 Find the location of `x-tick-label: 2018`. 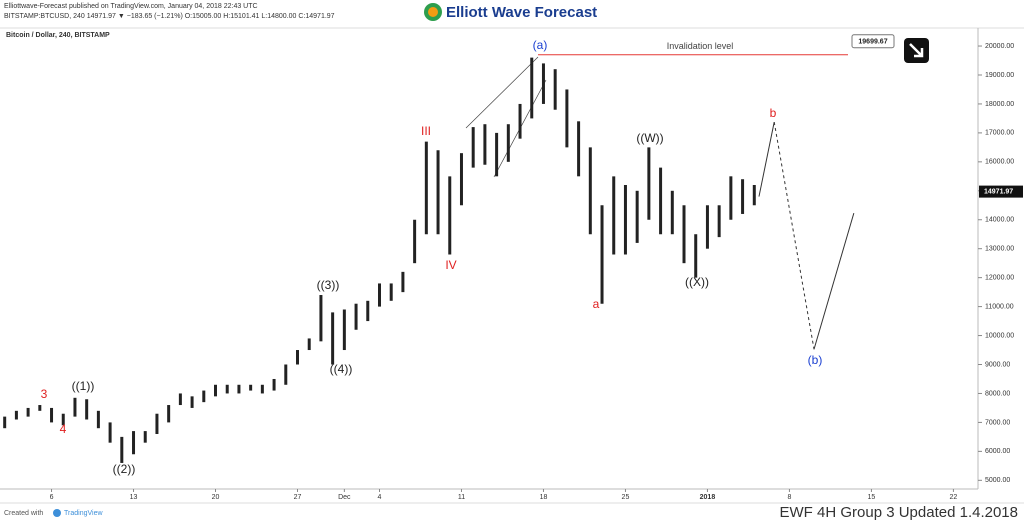

x-tick-label: 2018 is located at coordinates (708, 497).